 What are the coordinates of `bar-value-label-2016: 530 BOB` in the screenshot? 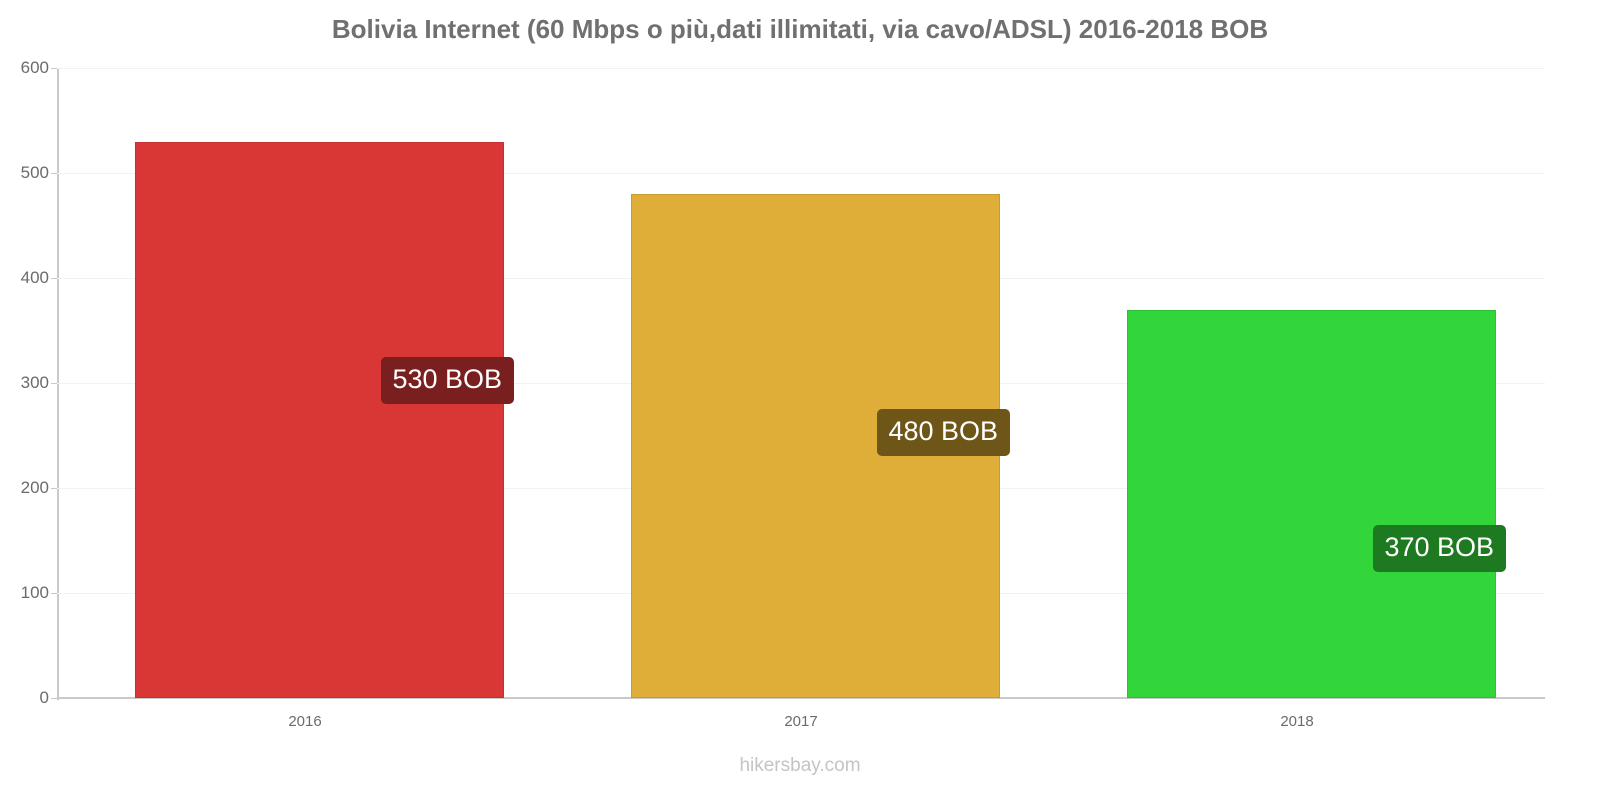 It's located at (447, 380).